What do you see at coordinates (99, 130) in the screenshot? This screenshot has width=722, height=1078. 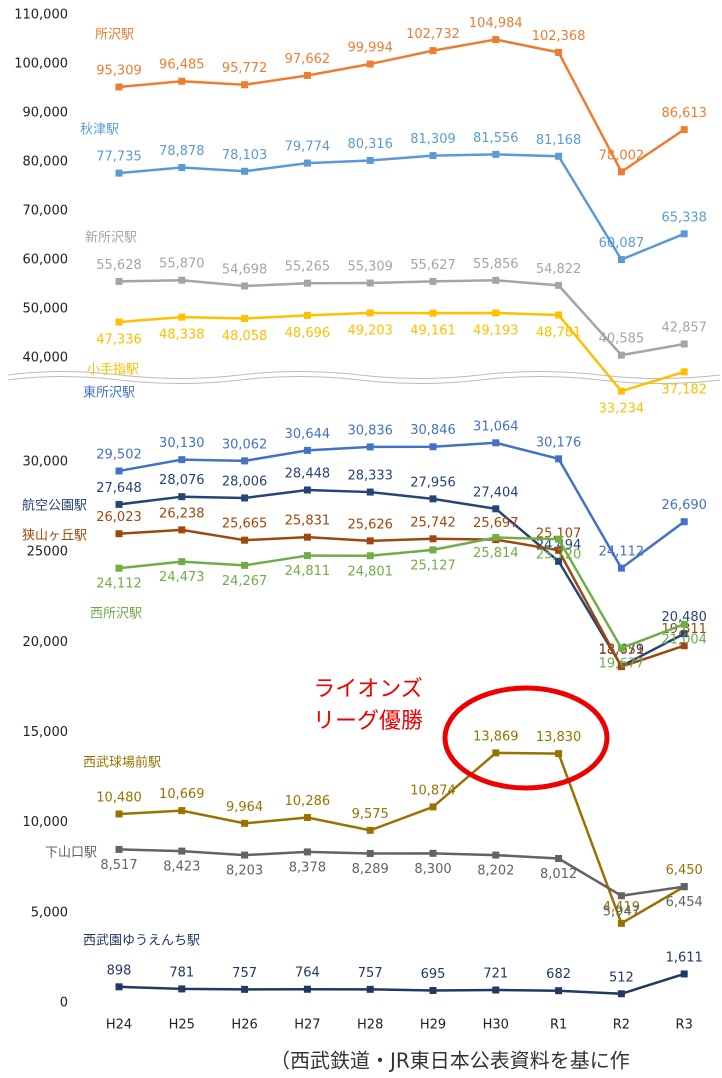 I see `series-name: 秋津駅` at bounding box center [99, 130].